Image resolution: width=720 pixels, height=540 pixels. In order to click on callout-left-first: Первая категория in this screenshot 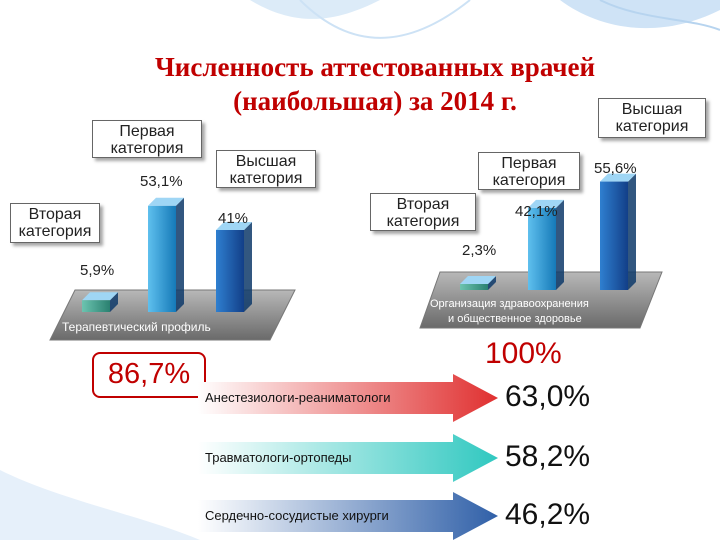, I will do `click(147, 139)`.